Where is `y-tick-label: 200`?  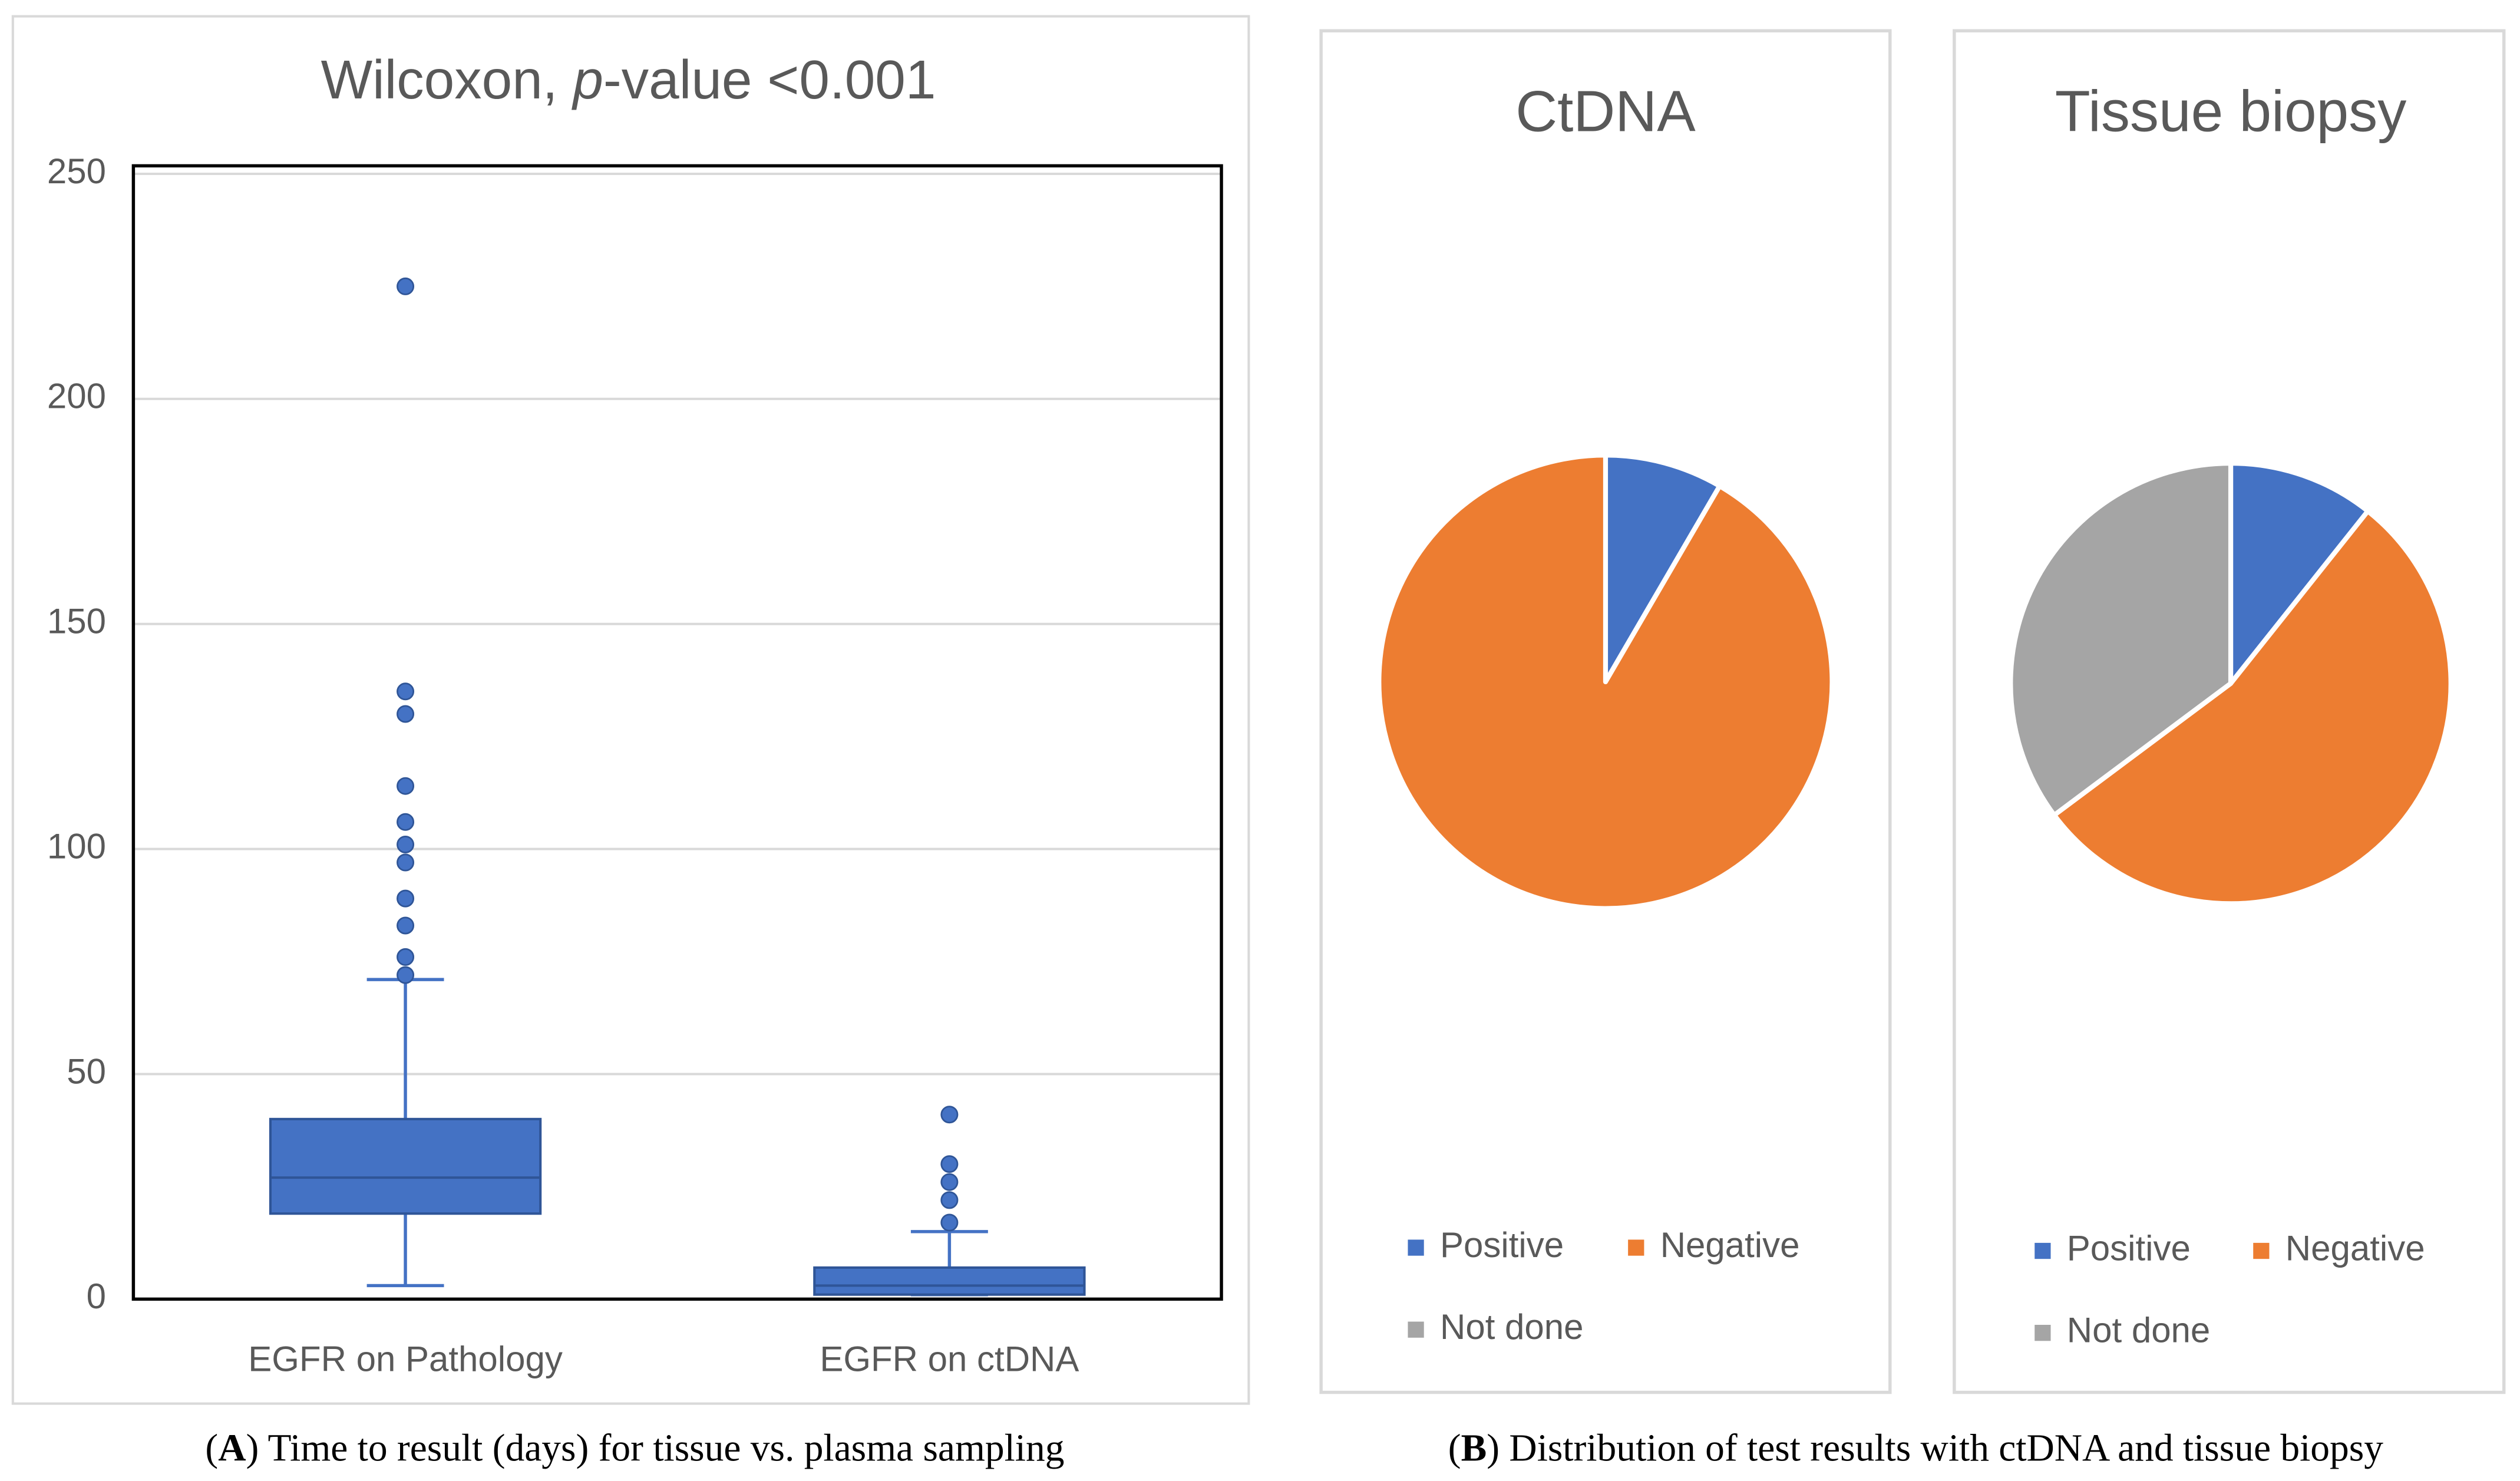
y-tick-label: 200 is located at coordinates (76, 396).